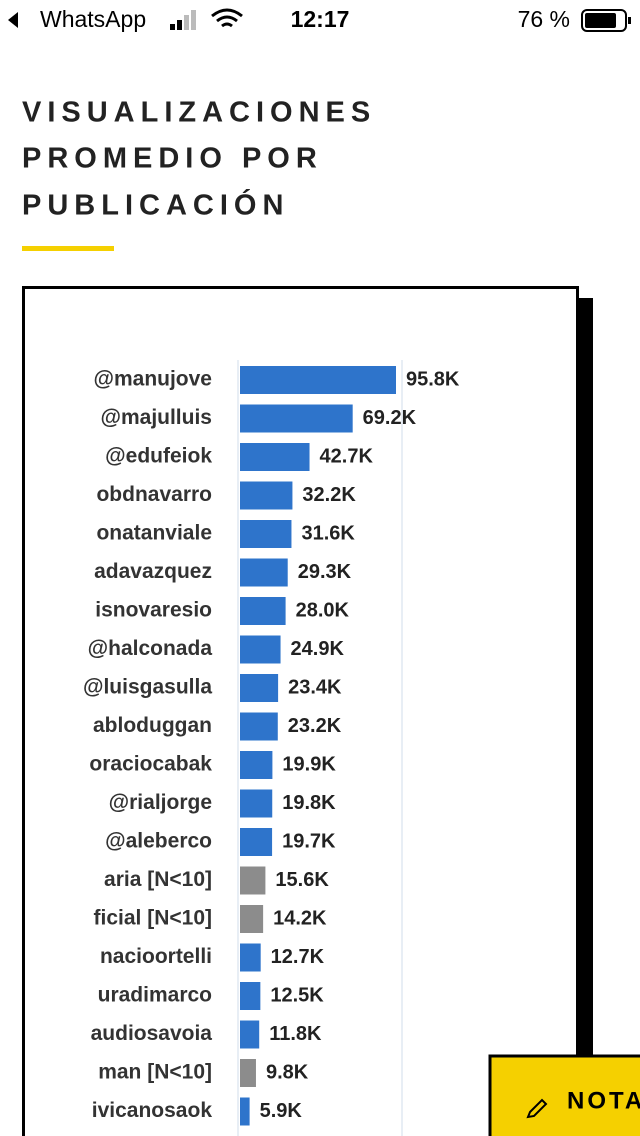 The image size is (640, 1136). What do you see at coordinates (281, 1111) in the screenshot?
I see `value-label: 5.9K` at bounding box center [281, 1111].